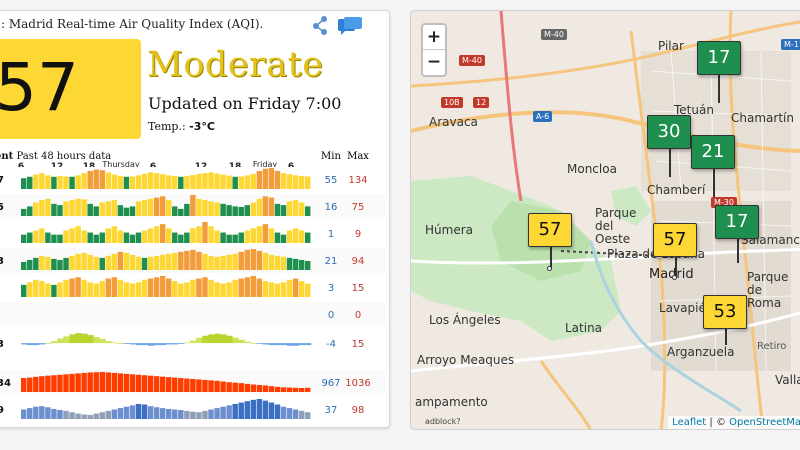  Describe the element at coordinates (790, 44) in the screenshot. I see `road-m11: M-11` at that location.